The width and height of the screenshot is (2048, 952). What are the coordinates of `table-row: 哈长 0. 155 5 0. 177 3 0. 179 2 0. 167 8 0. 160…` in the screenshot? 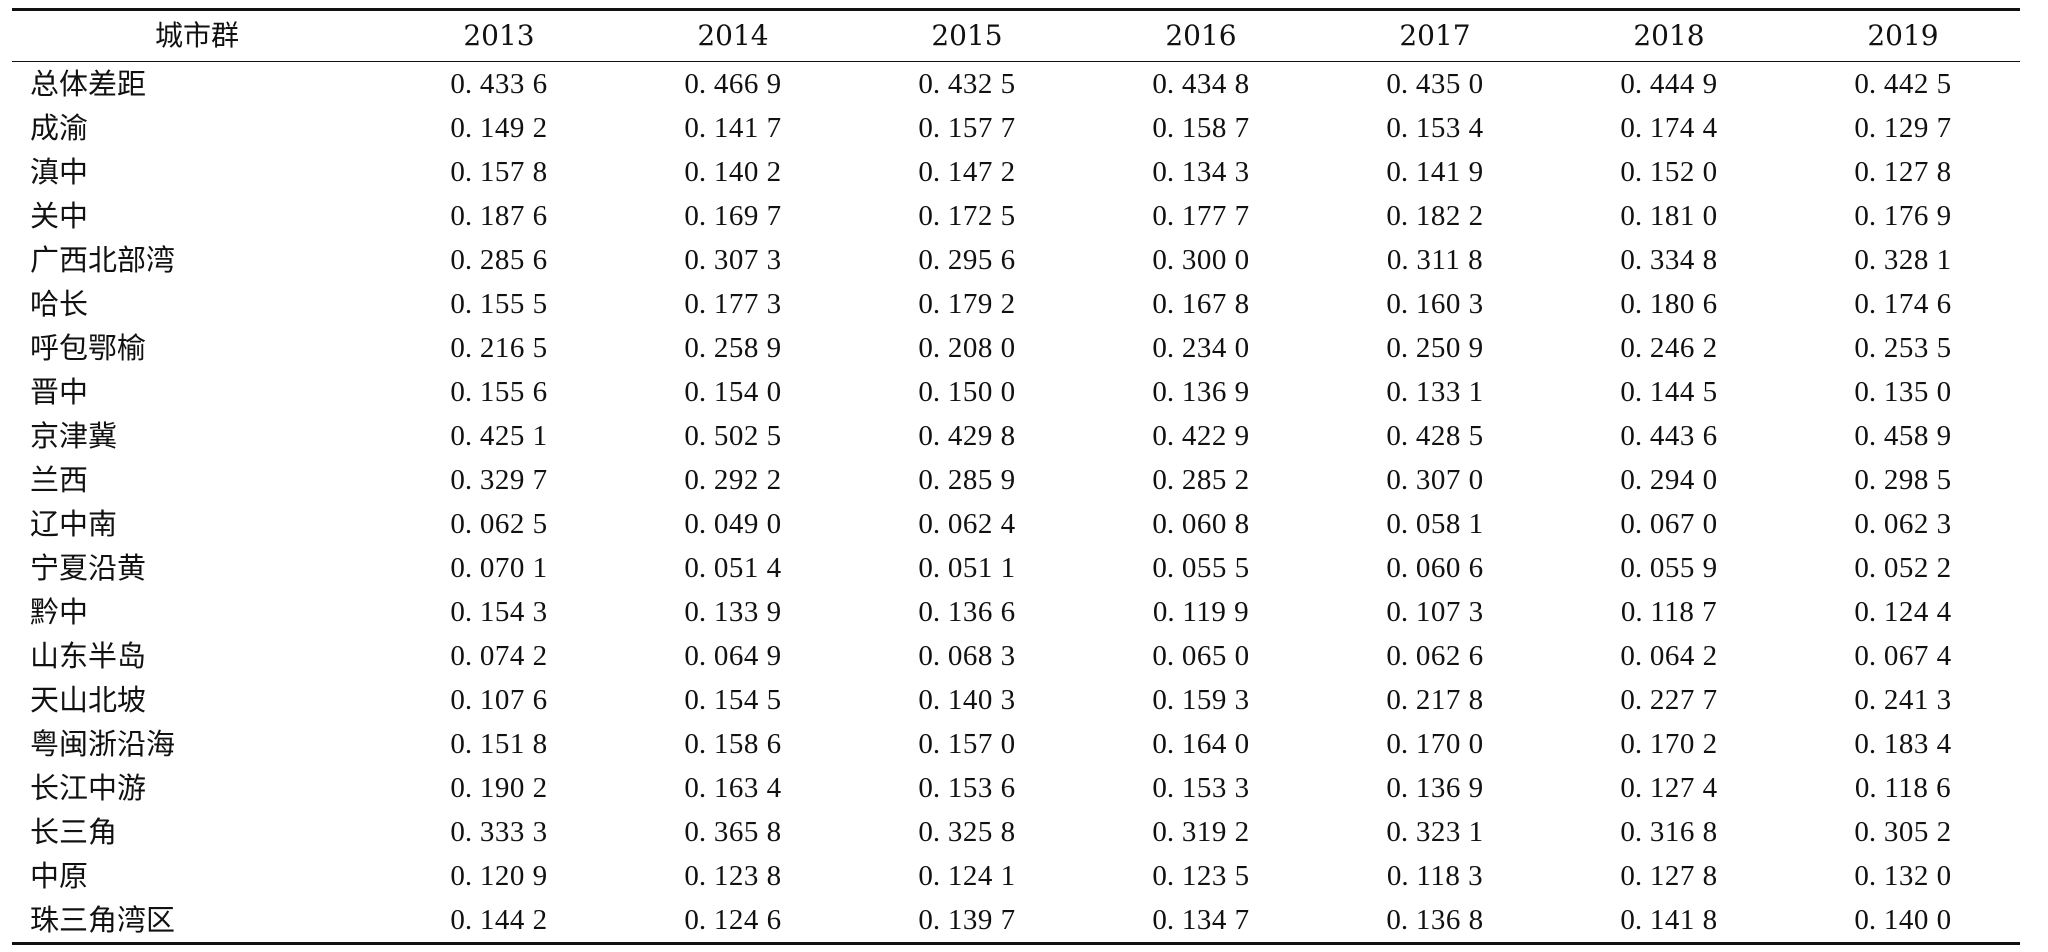 It's located at (1016, 304).